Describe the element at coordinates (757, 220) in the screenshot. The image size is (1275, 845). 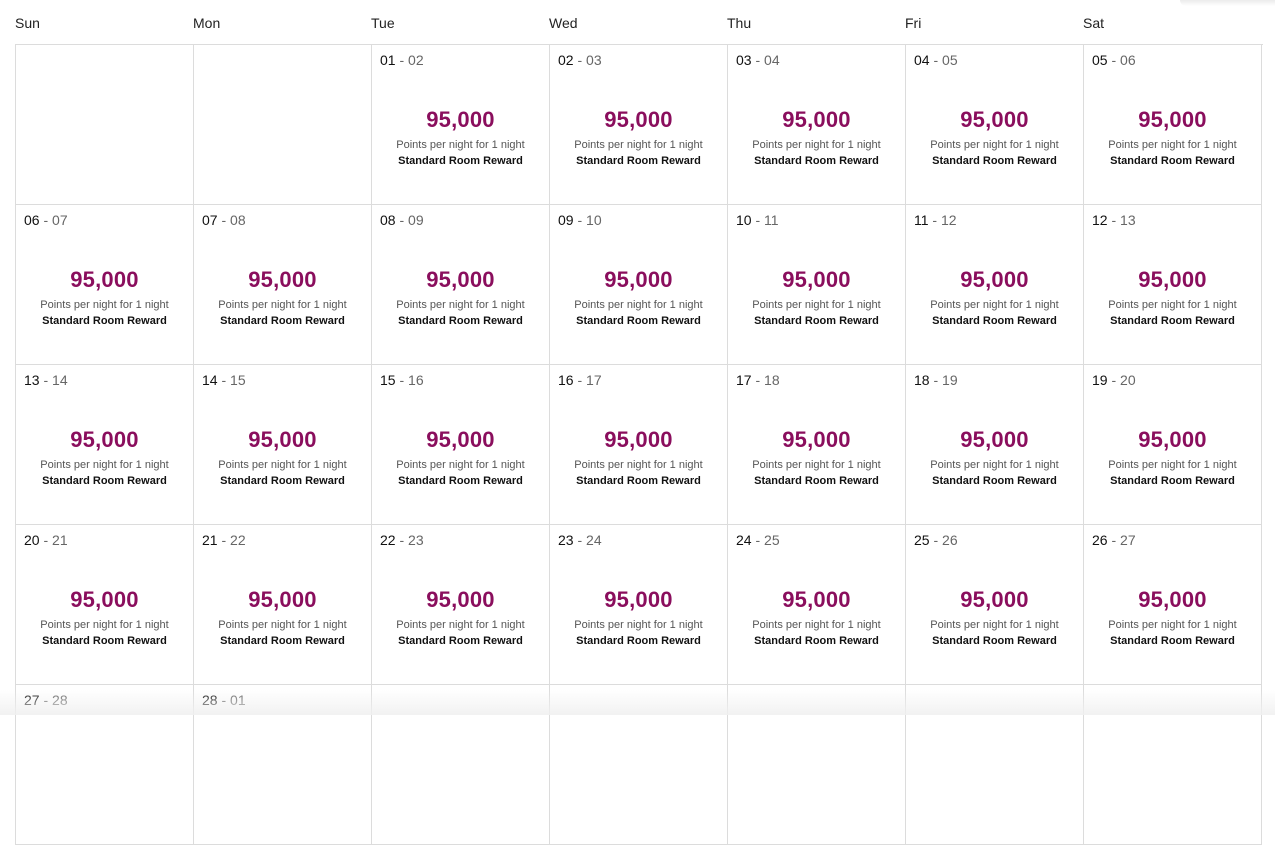
I see `date-range: 10 - 11` at that location.